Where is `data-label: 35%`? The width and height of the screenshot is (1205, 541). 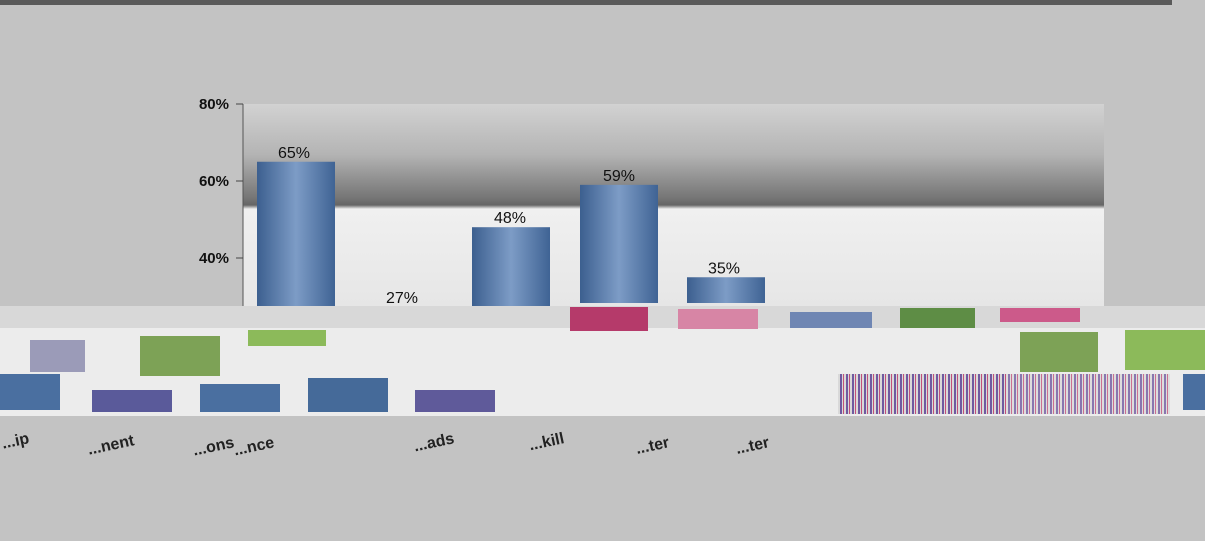 data-label: 35% is located at coordinates (724, 268).